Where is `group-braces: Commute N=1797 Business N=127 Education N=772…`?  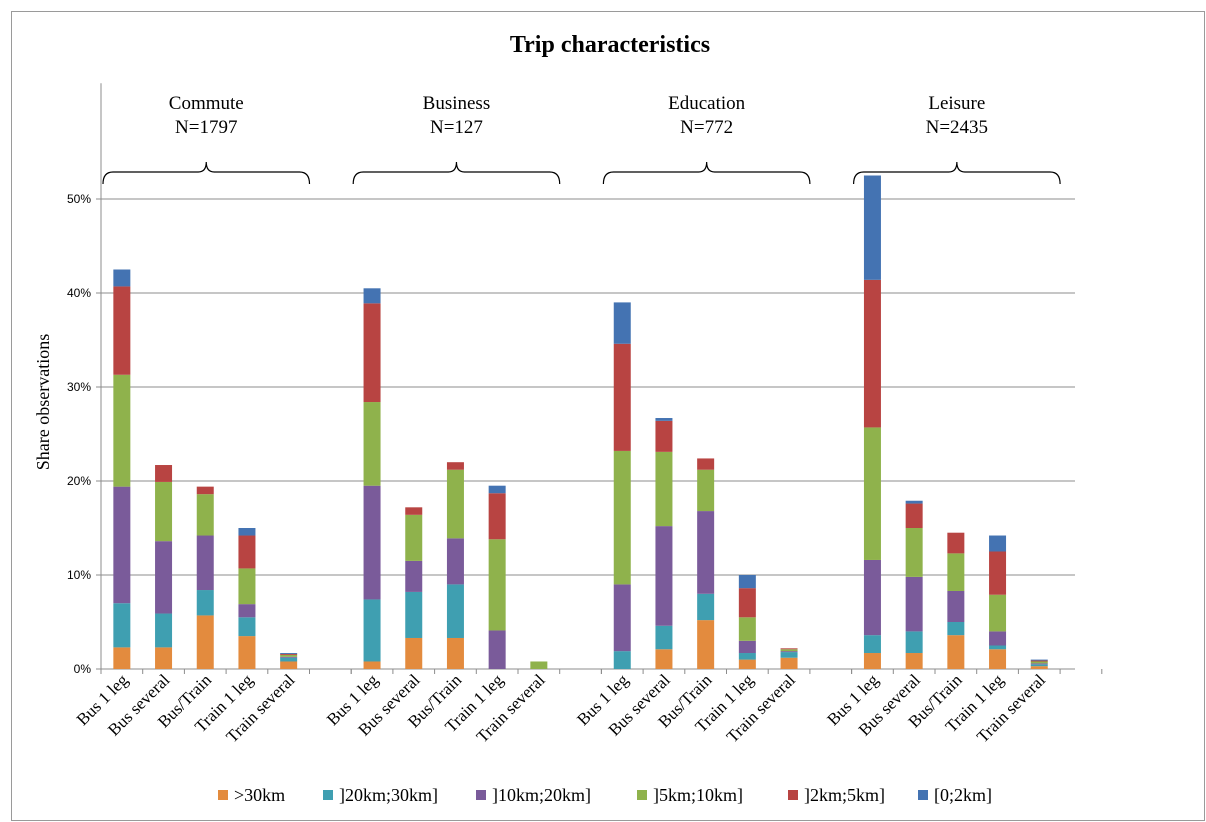
group-braces: Commute N=1797 Business N=127 Education N=772… is located at coordinates (581, 139).